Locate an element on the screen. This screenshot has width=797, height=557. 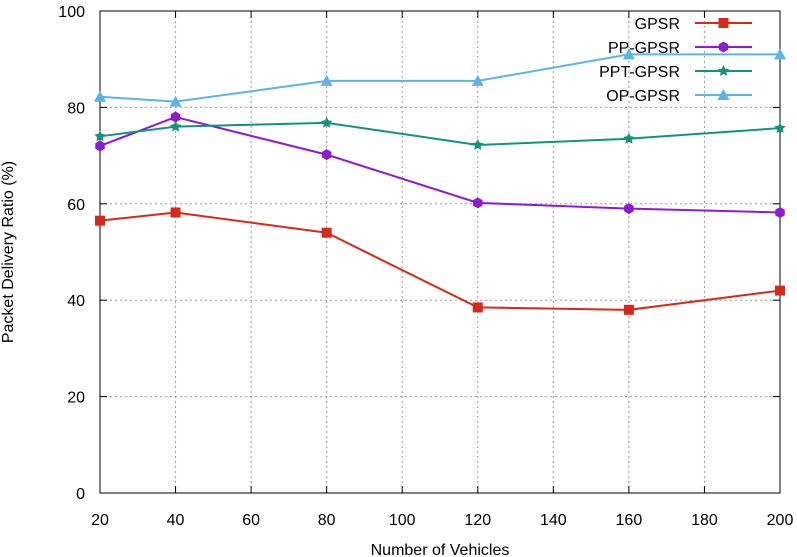
x-tick-label: 140 is located at coordinates (553, 520).